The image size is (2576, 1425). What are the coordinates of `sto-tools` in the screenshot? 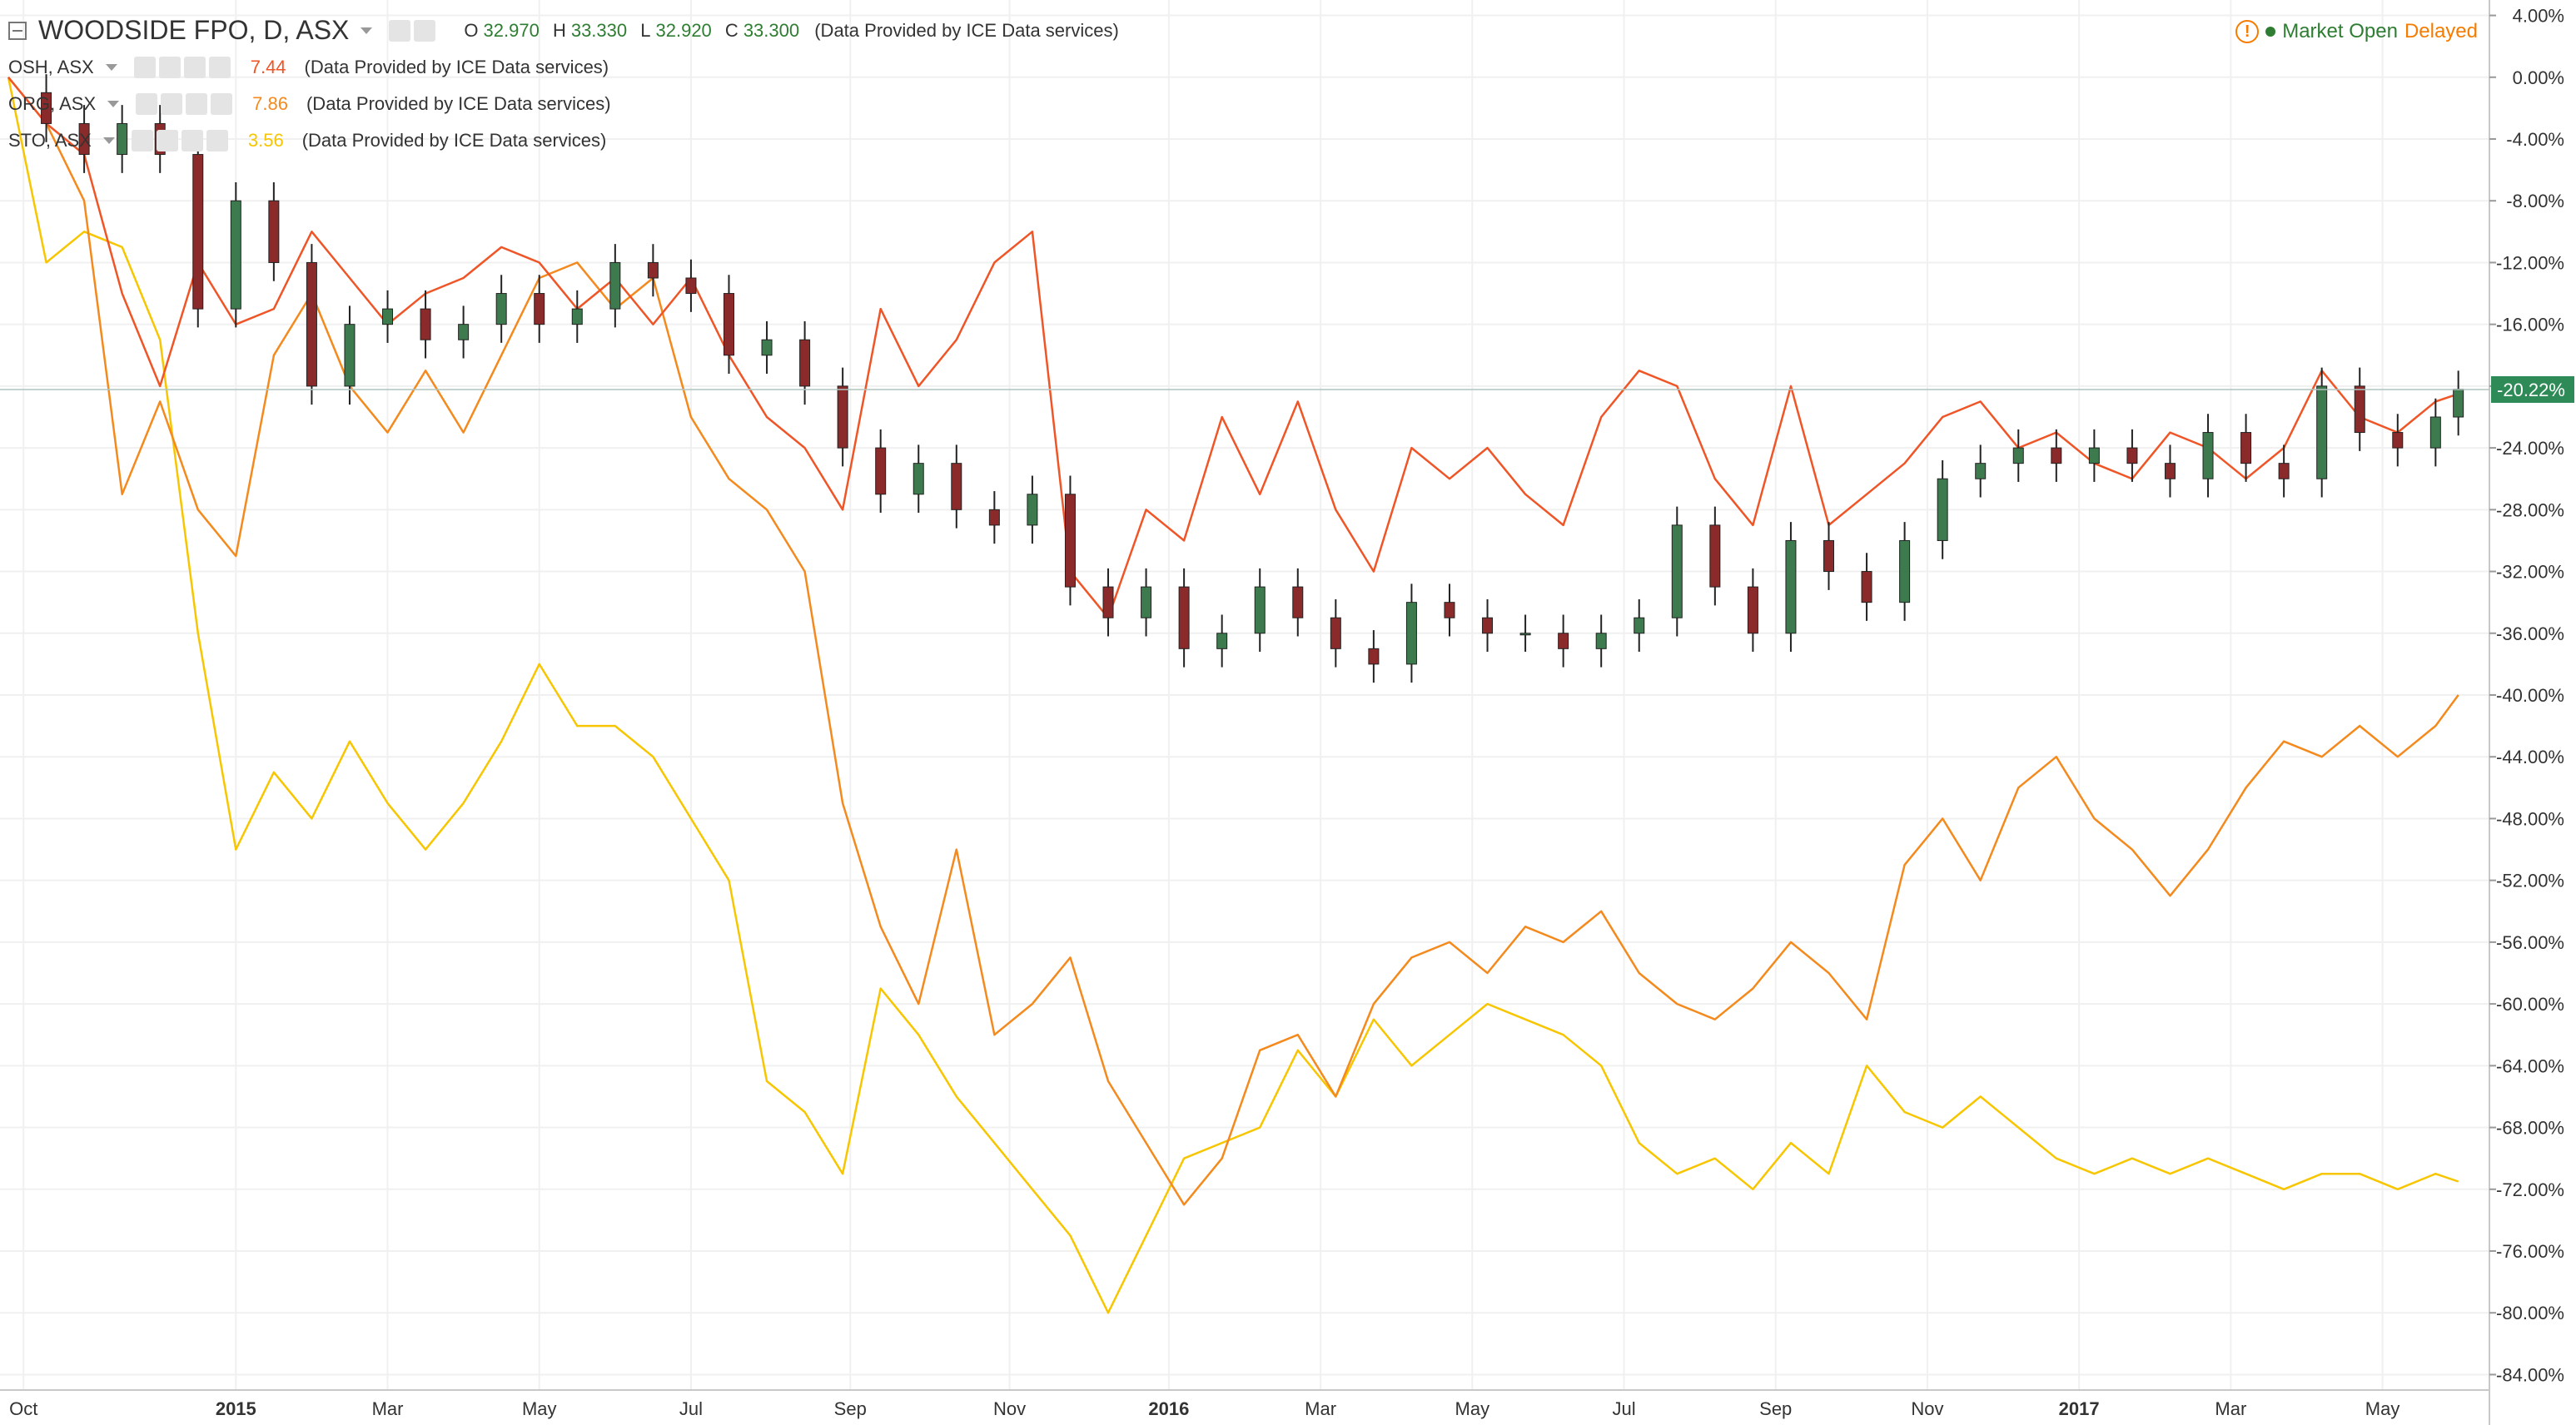 It's located at (179, 140).